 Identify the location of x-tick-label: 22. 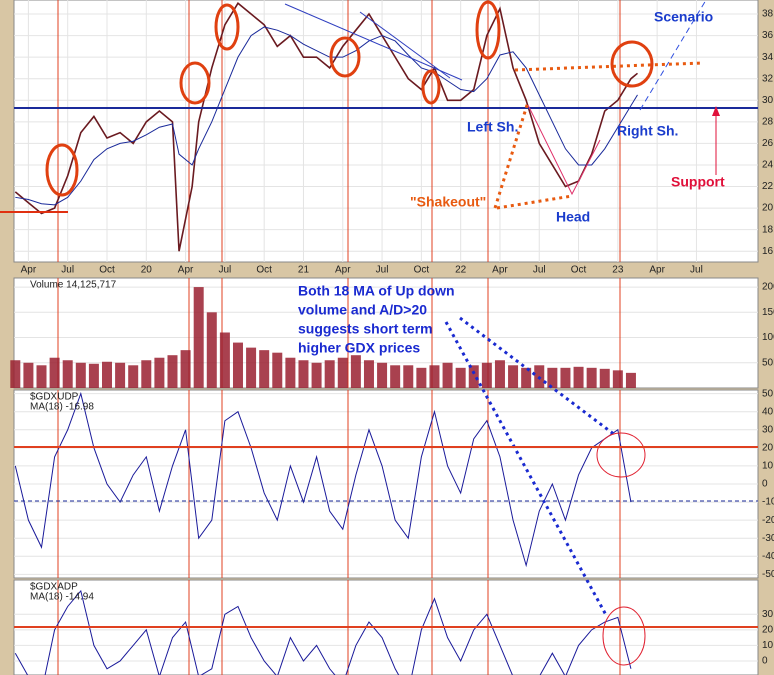
(461, 270).